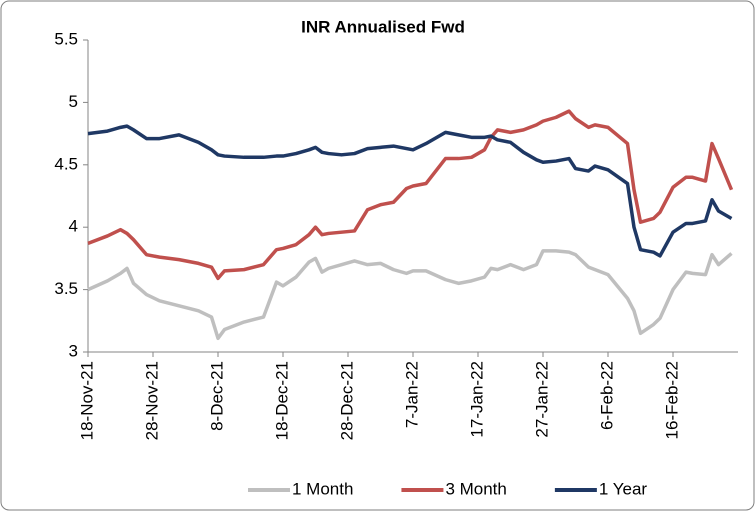 Image resolution: width=756 pixels, height=517 pixels. What do you see at coordinates (346, 400) in the screenshot?
I see `x-tick-label: 28-Dec-21` at bounding box center [346, 400].